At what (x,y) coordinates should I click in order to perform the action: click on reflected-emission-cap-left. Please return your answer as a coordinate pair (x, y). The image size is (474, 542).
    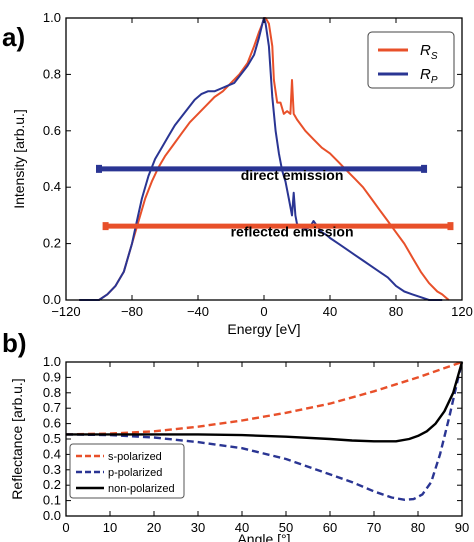
    Looking at the image, I should click on (105, 226).